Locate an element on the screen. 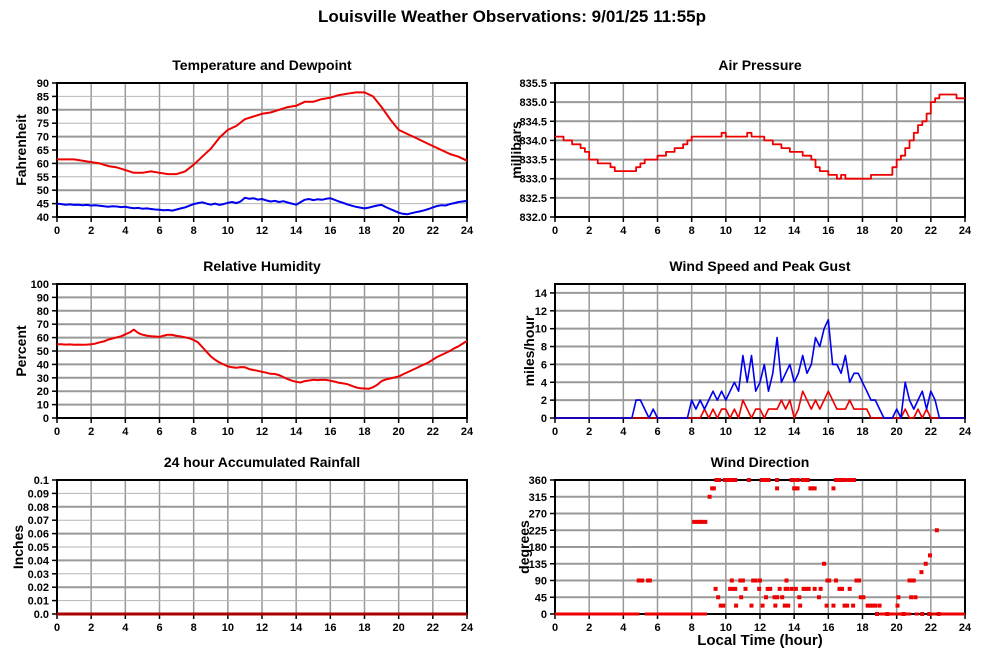 Image resolution: width=1000 pixels, height=660 pixels. y-tick-label: 0.02 is located at coordinates (38, 588).